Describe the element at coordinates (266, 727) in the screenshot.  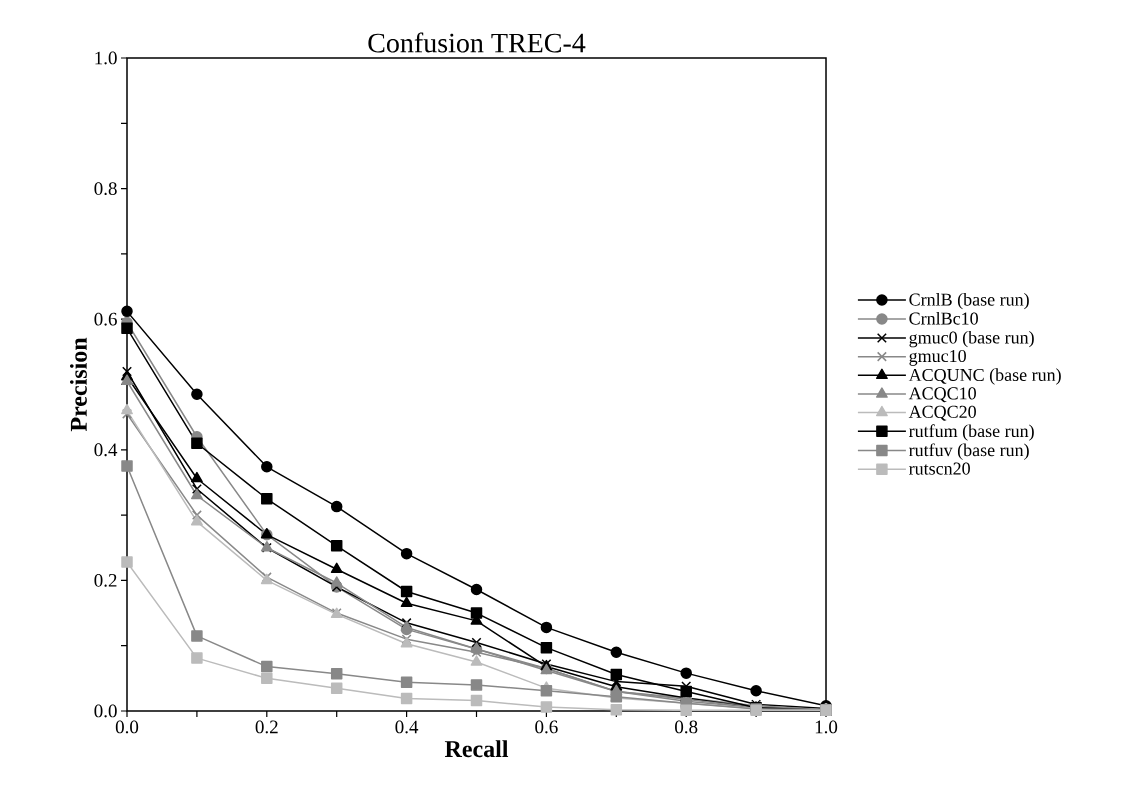
I see `x-tick-label: 0.2` at that location.